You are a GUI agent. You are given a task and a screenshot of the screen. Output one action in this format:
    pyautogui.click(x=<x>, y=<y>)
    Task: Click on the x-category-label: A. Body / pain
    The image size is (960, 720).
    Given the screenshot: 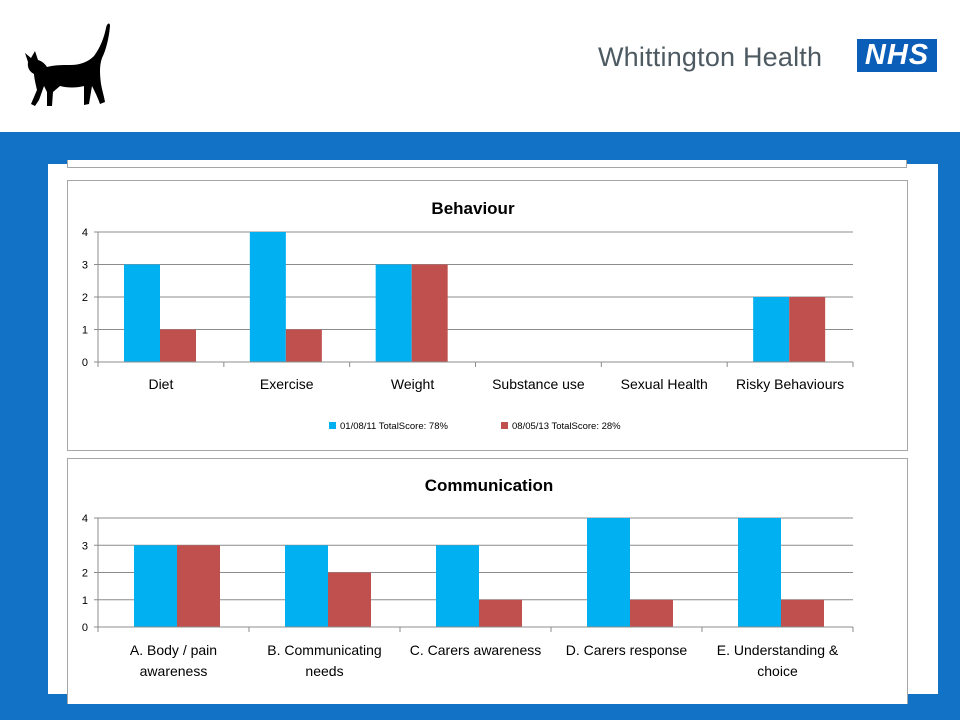 What is the action you would take?
    pyautogui.click(x=173, y=650)
    